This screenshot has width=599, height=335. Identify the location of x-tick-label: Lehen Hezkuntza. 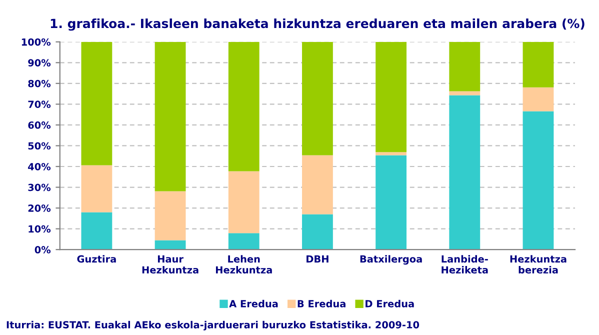
(244, 264).